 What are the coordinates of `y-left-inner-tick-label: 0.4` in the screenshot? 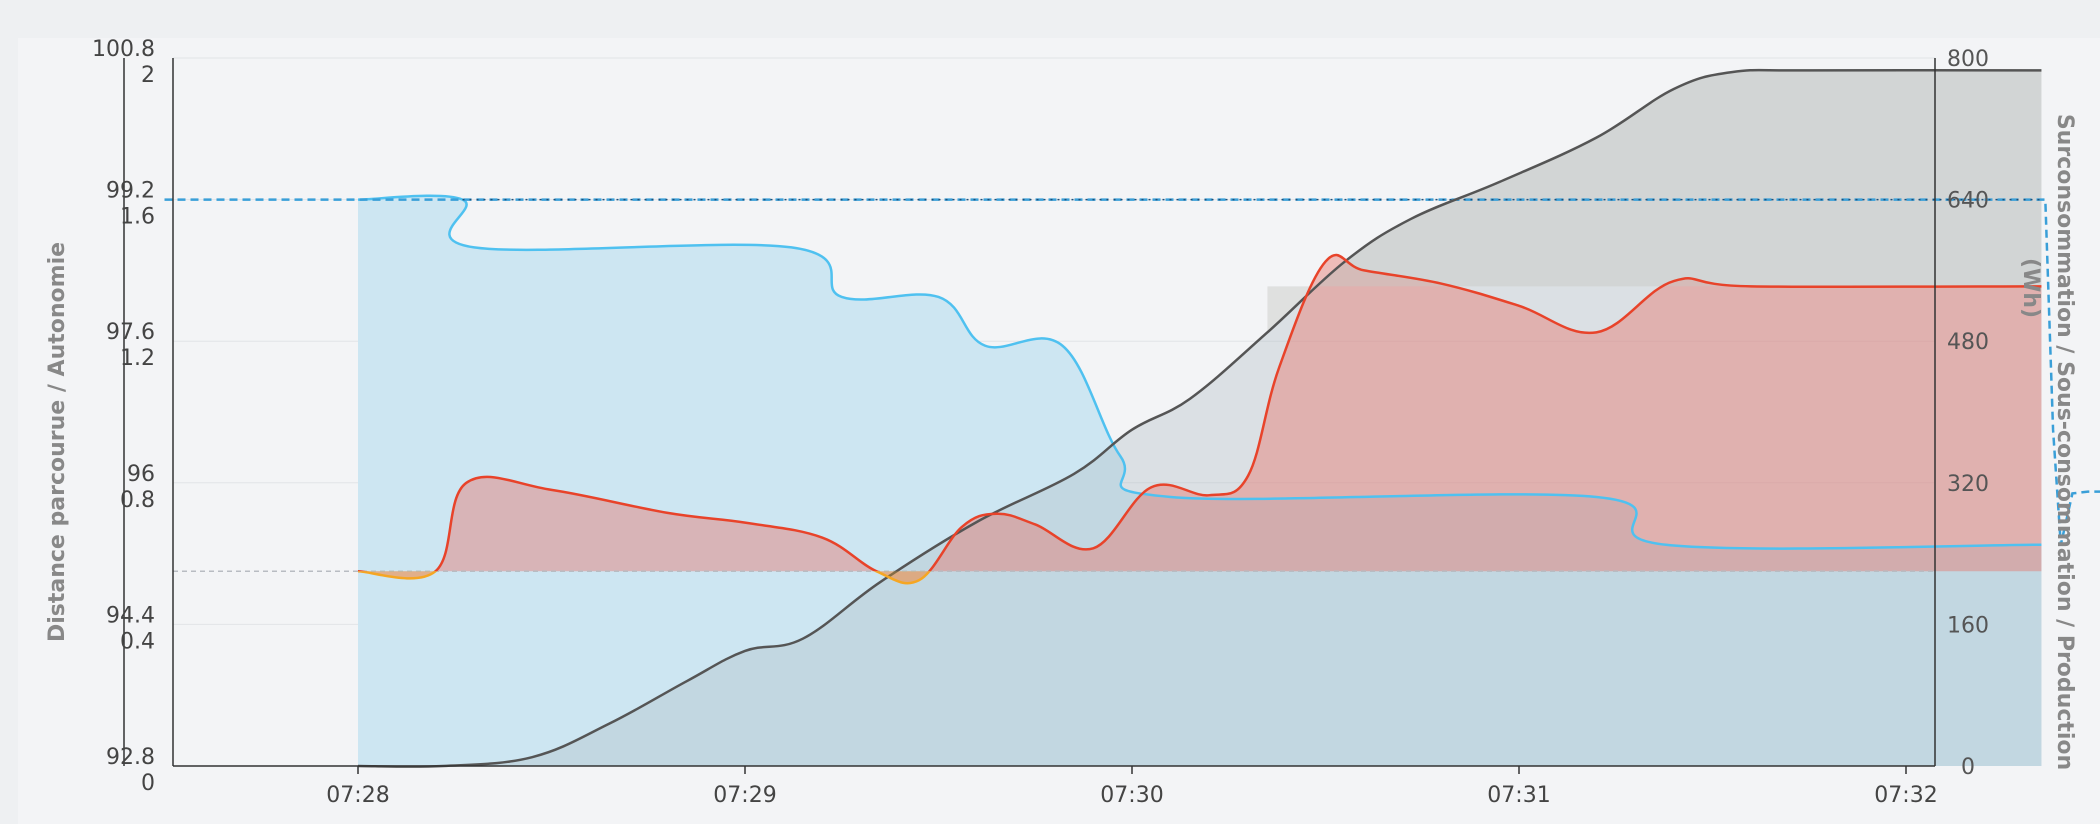 It's located at (137, 641).